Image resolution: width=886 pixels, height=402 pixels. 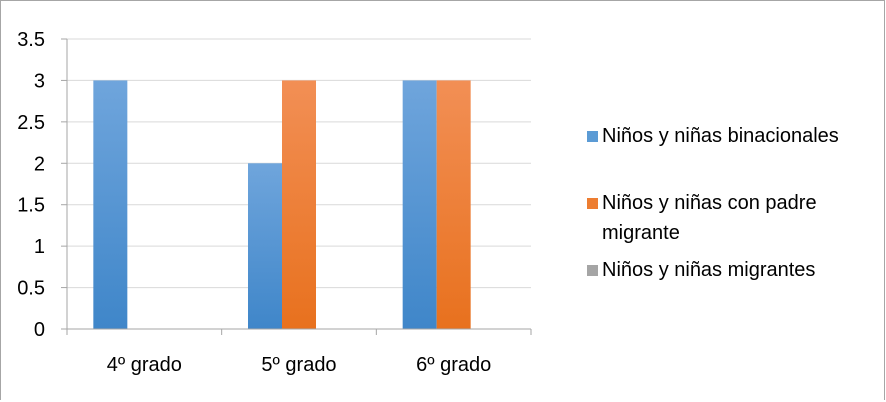 What do you see at coordinates (39, 330) in the screenshot?
I see `y-tick-label: 0` at bounding box center [39, 330].